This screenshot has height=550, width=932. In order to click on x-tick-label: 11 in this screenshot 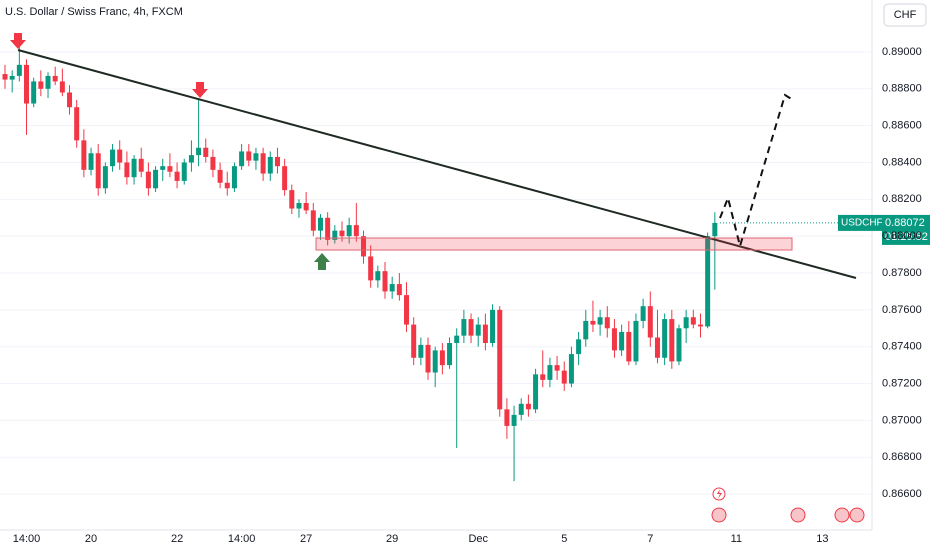, I will do `click(736, 539)`.